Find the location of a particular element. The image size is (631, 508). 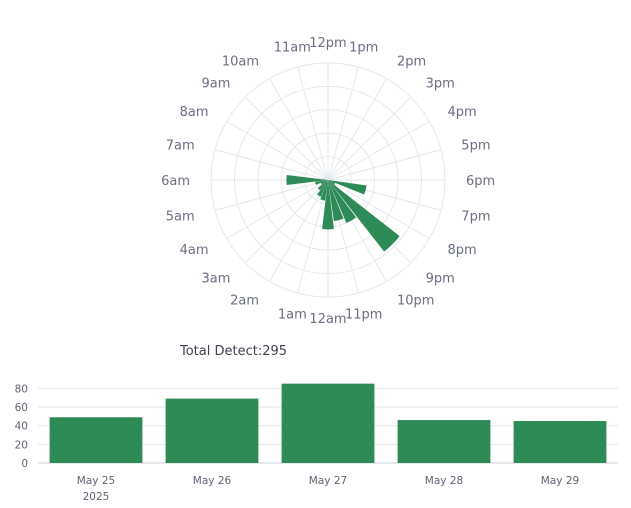

y-tick-label: 80 is located at coordinates (21, 389).